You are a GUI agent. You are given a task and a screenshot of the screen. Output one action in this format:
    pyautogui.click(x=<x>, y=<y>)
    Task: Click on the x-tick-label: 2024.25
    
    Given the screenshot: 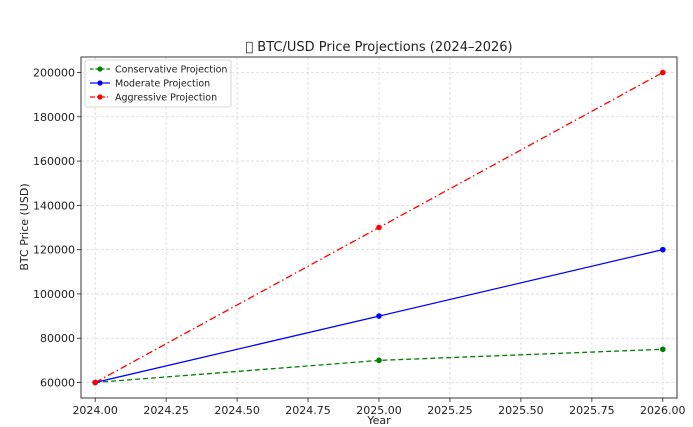 What is the action you would take?
    pyautogui.click(x=166, y=410)
    